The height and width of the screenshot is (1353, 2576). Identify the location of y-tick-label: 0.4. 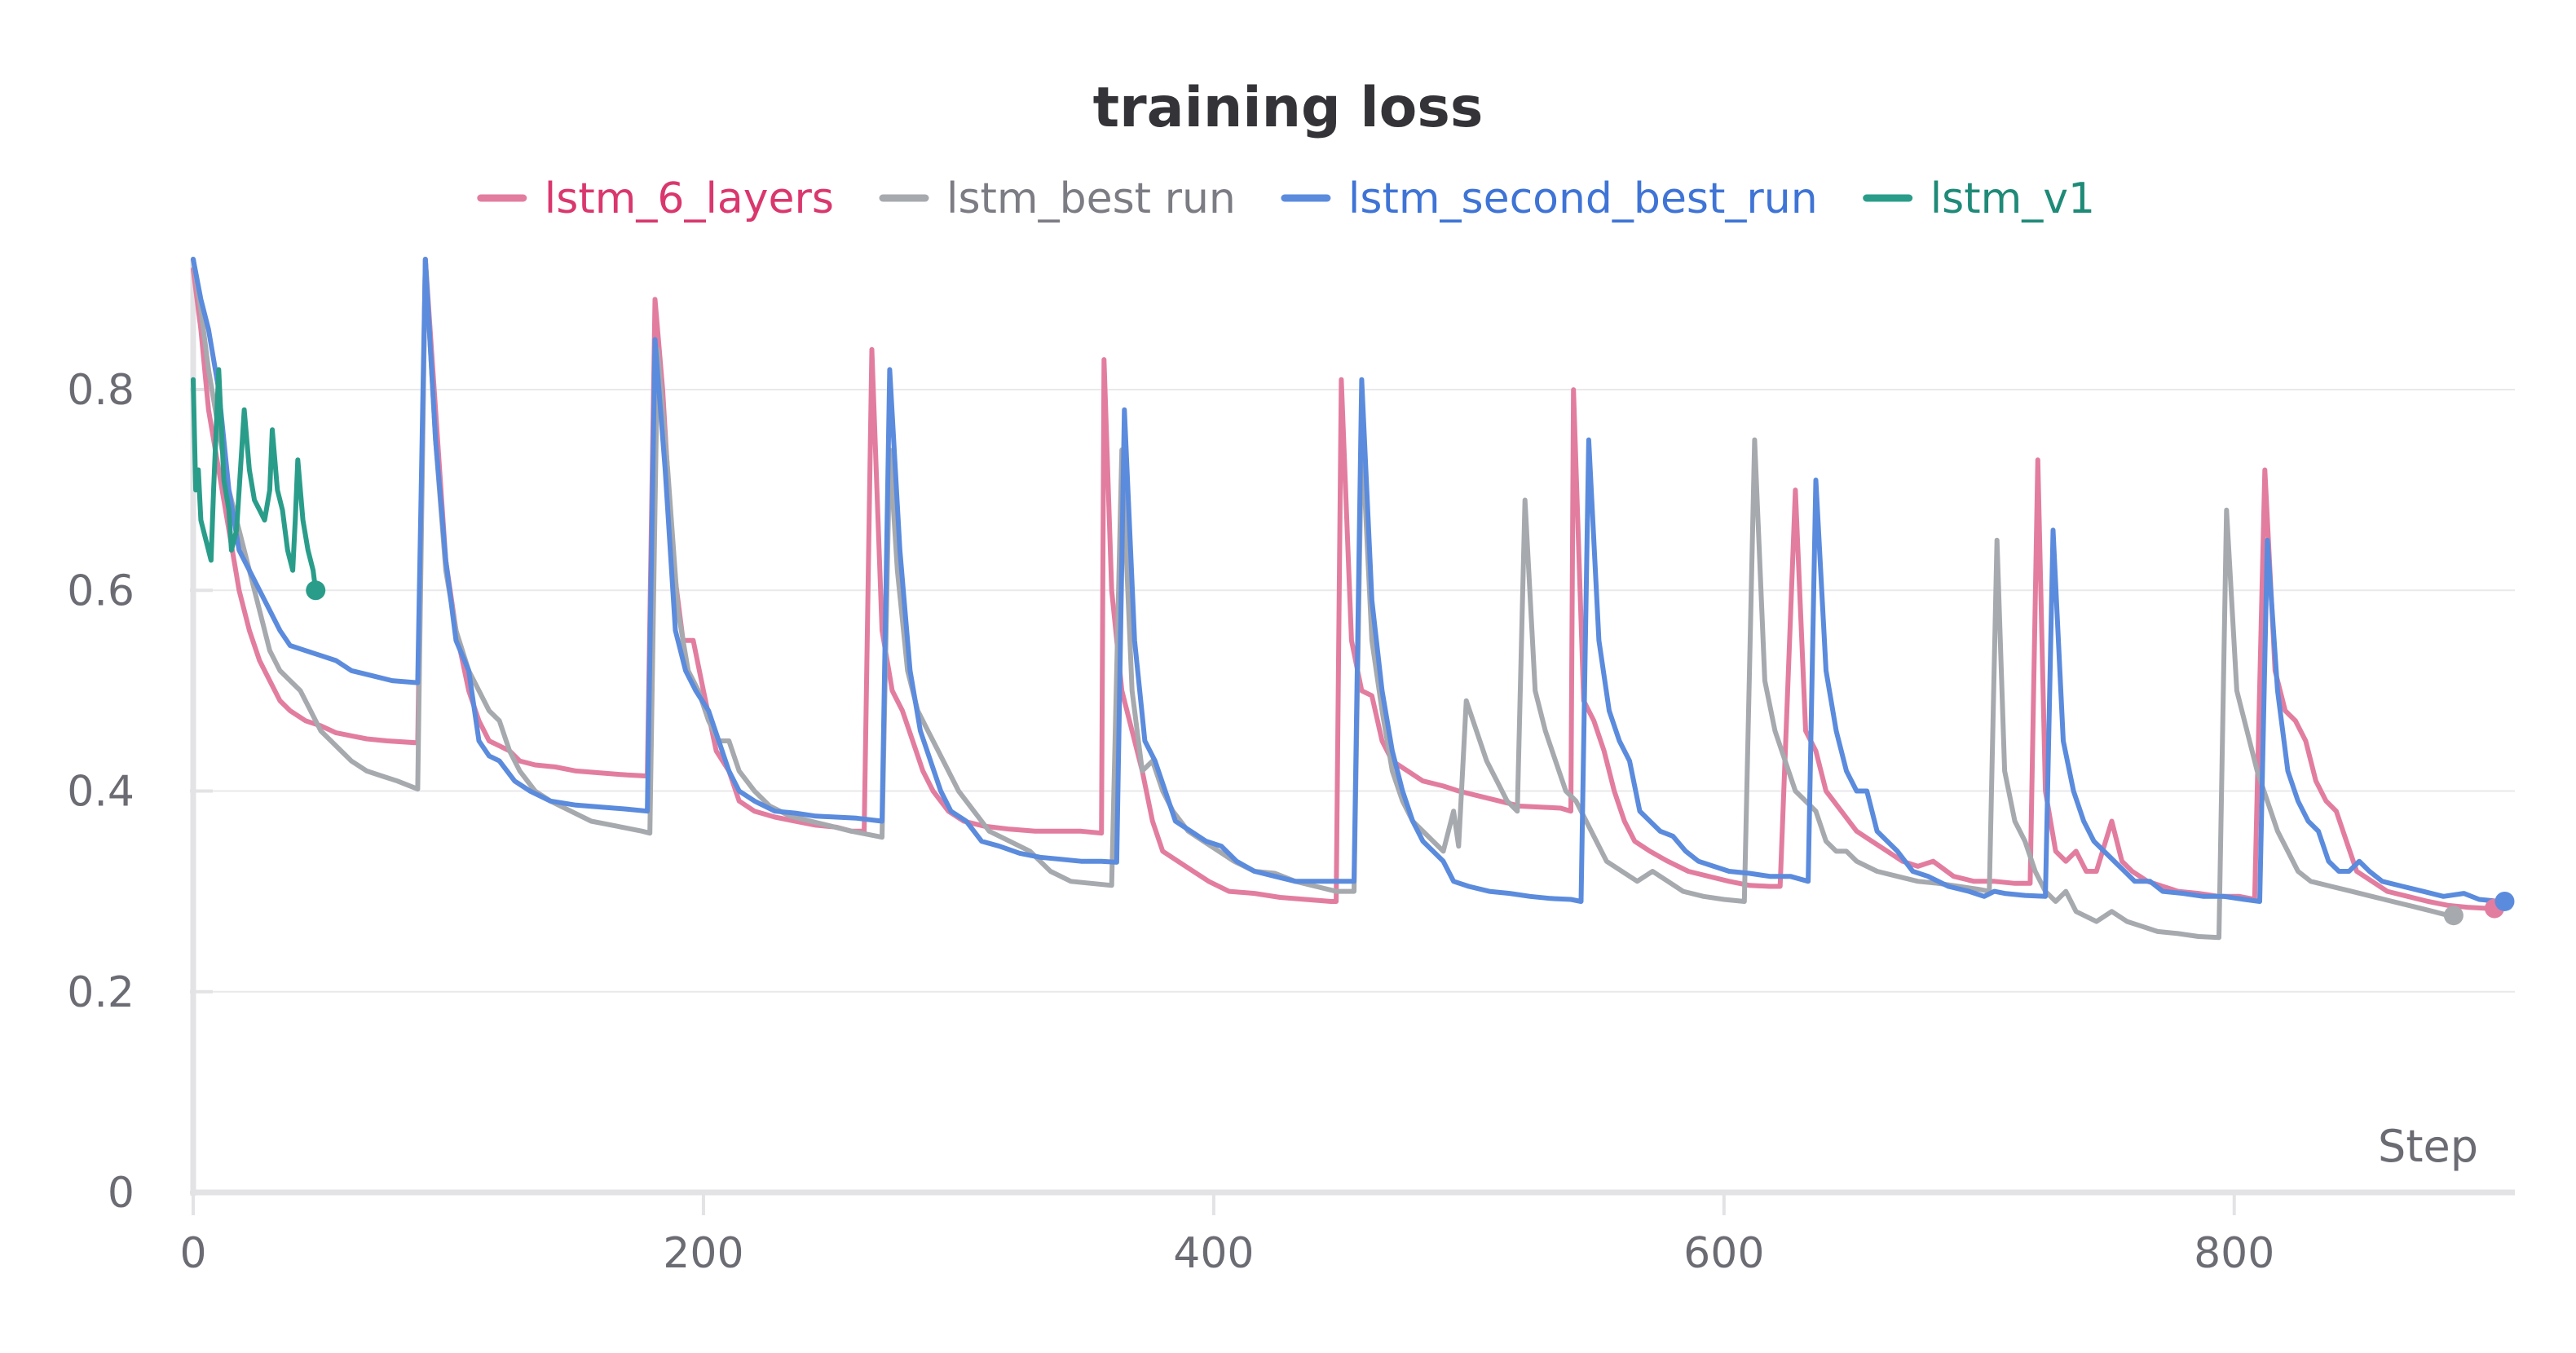
(101, 792).